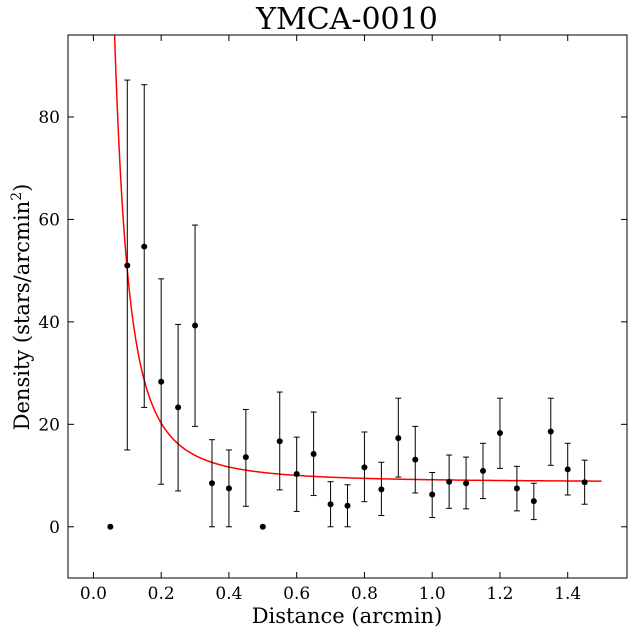 Image resolution: width=633 pixels, height=633 pixels. I want to click on y-tick-label: 40, so click(49, 323).